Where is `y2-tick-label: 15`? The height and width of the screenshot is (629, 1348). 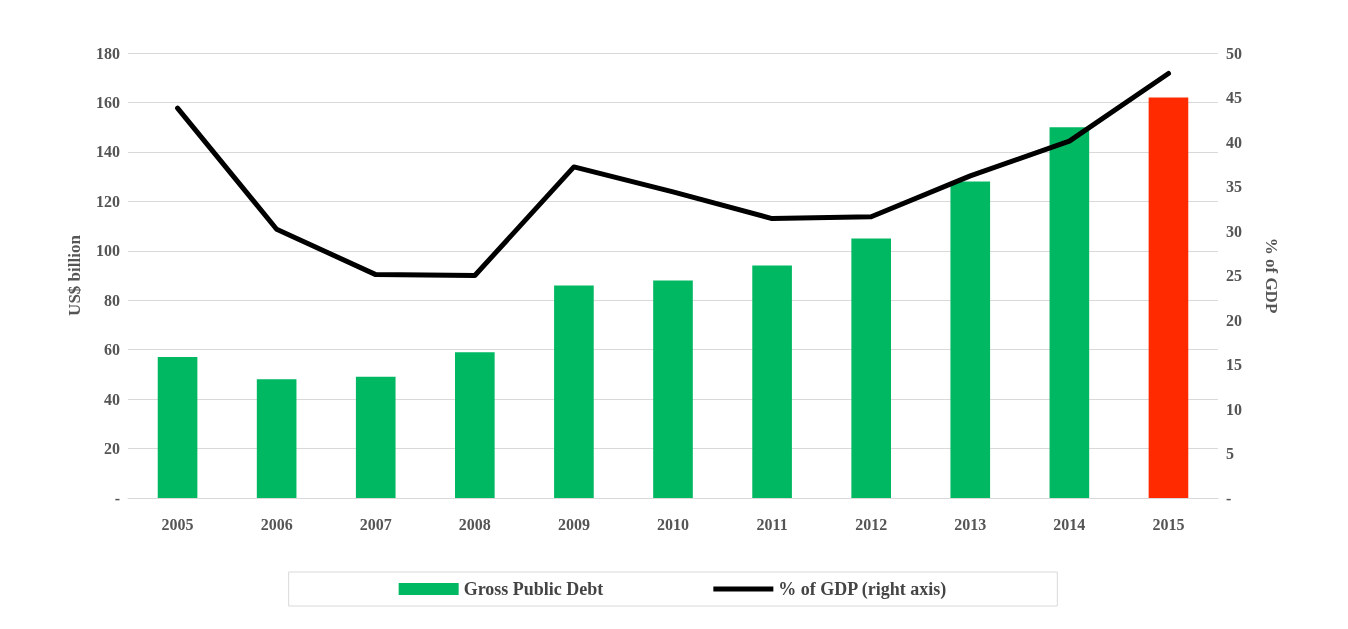
y2-tick-label: 15 is located at coordinates (1234, 364).